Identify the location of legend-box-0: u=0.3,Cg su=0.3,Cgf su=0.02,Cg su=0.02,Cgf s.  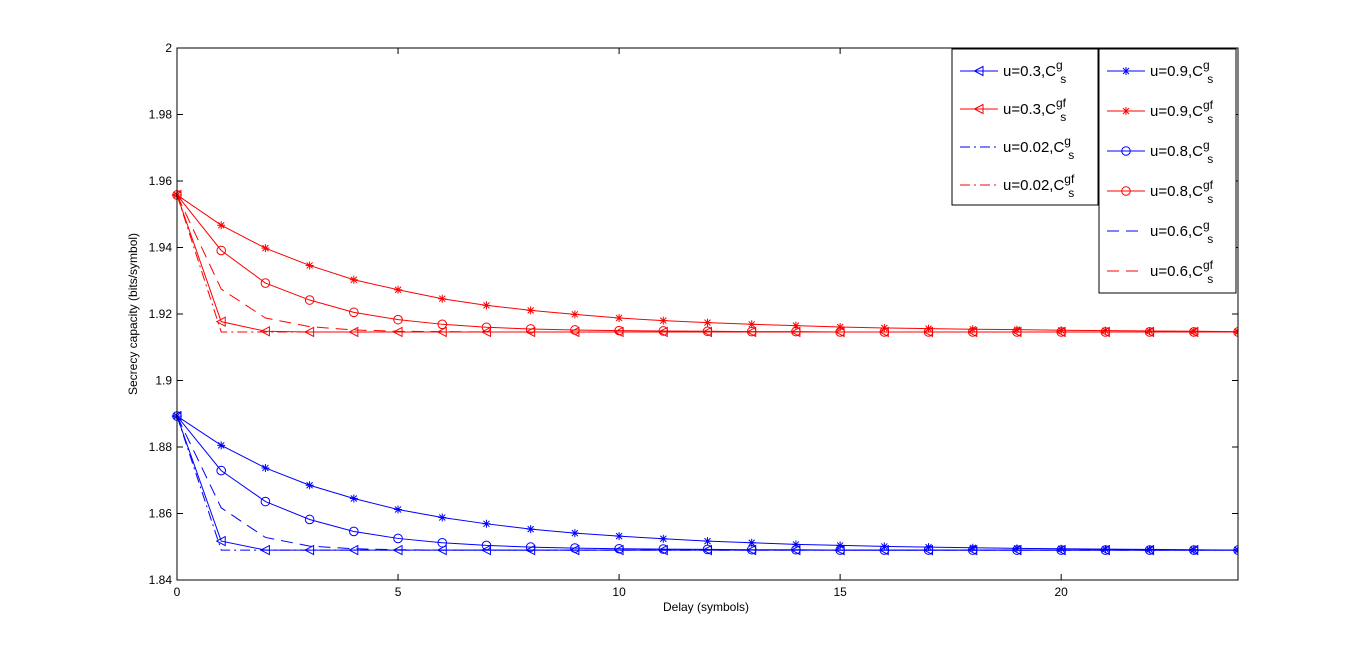
(1025, 127).